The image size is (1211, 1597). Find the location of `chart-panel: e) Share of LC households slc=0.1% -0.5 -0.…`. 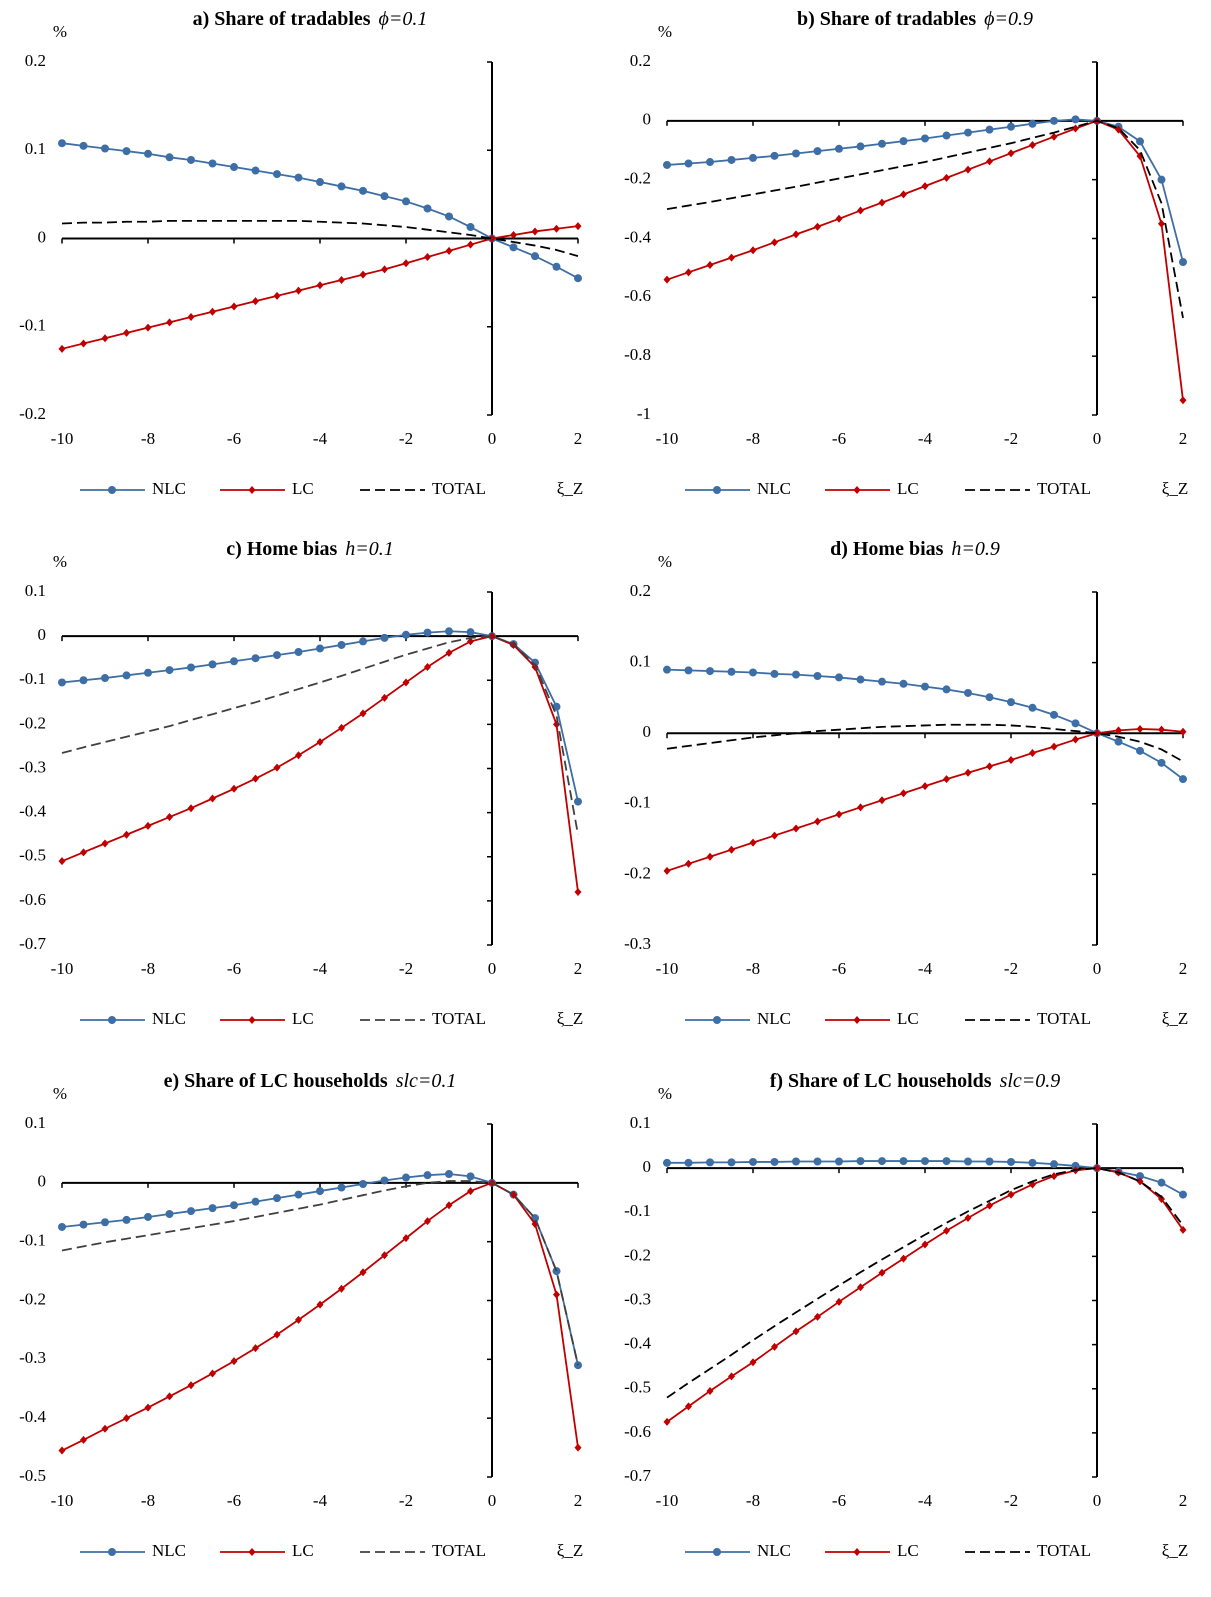

chart-panel: e) Share of LC households slc=0.1% -0.5 -0.… is located at coordinates (301, 1315).